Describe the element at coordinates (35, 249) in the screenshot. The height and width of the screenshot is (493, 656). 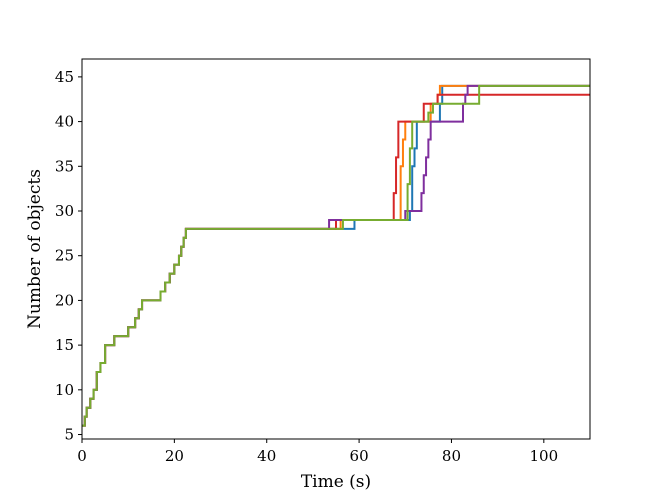
I see `y-axis-label: Number of objects` at that location.